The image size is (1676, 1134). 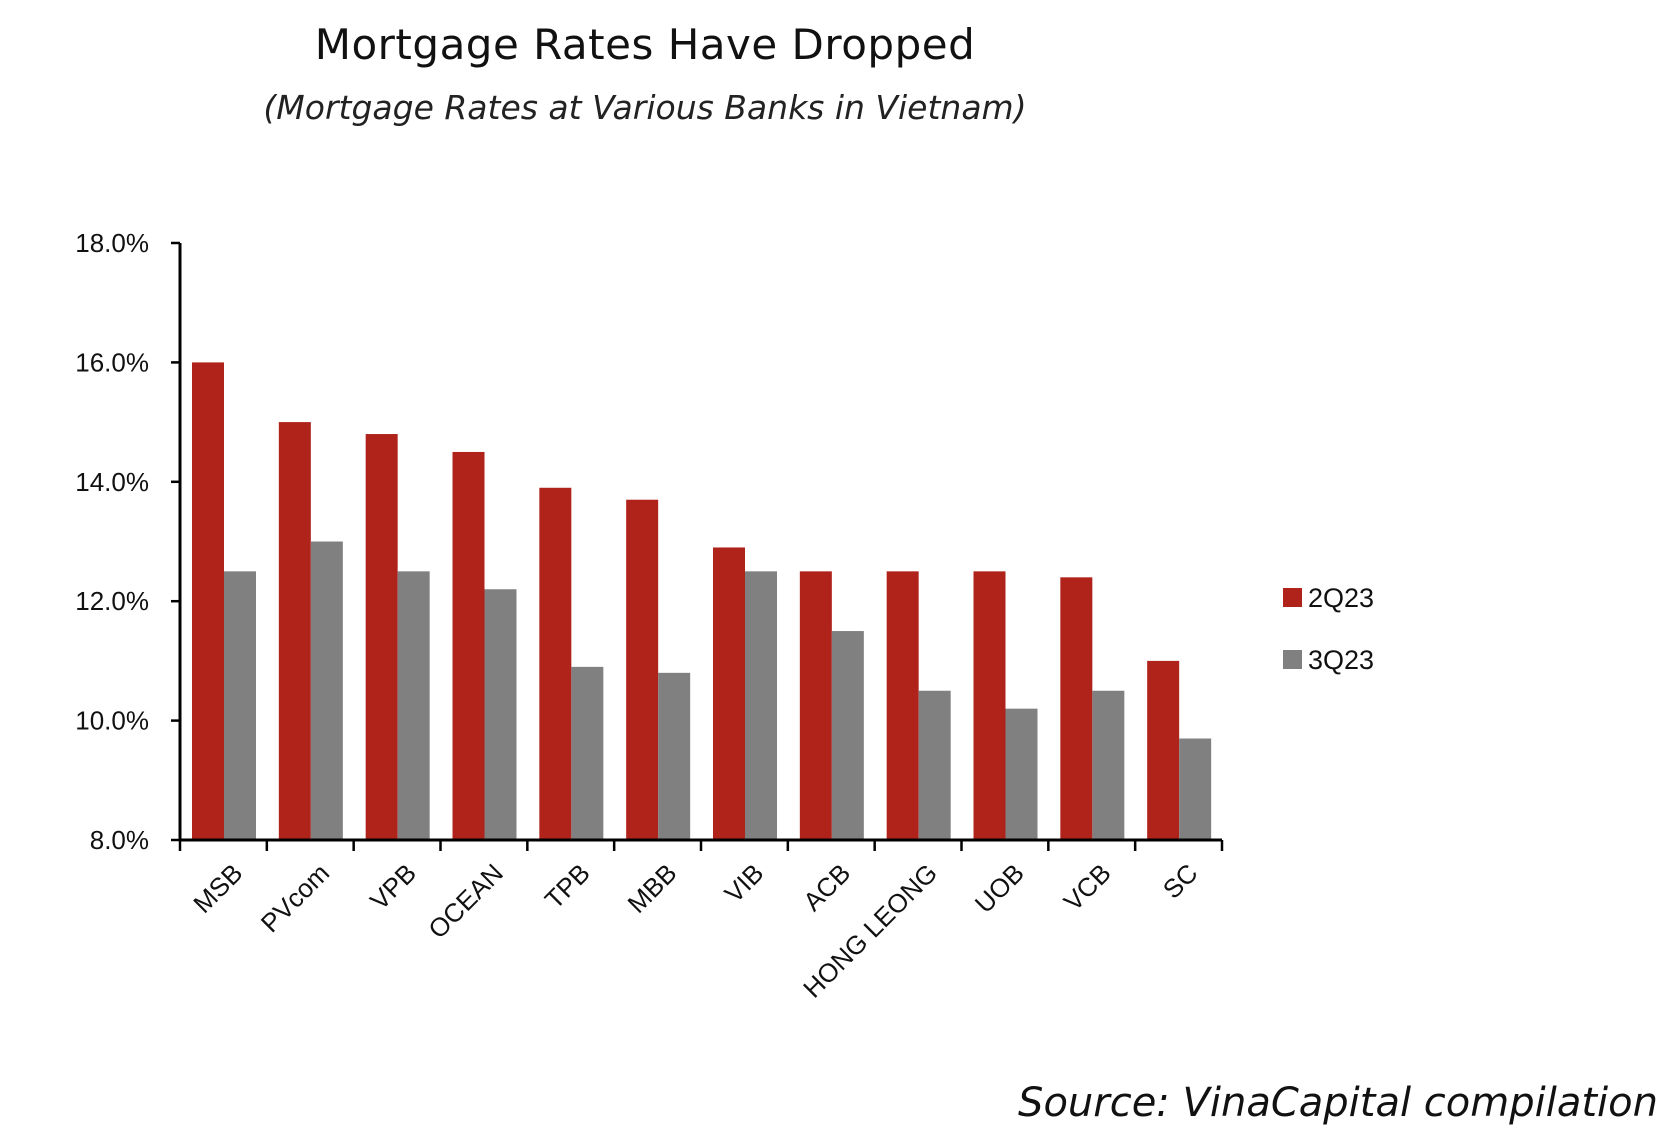 I want to click on x-category-label: SC, so click(x=1180, y=881).